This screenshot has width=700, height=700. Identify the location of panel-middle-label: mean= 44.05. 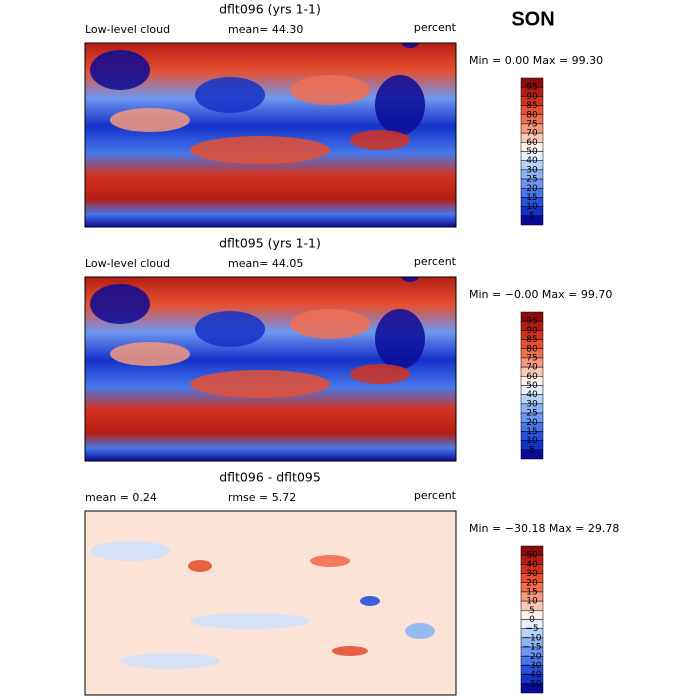
(265, 263).